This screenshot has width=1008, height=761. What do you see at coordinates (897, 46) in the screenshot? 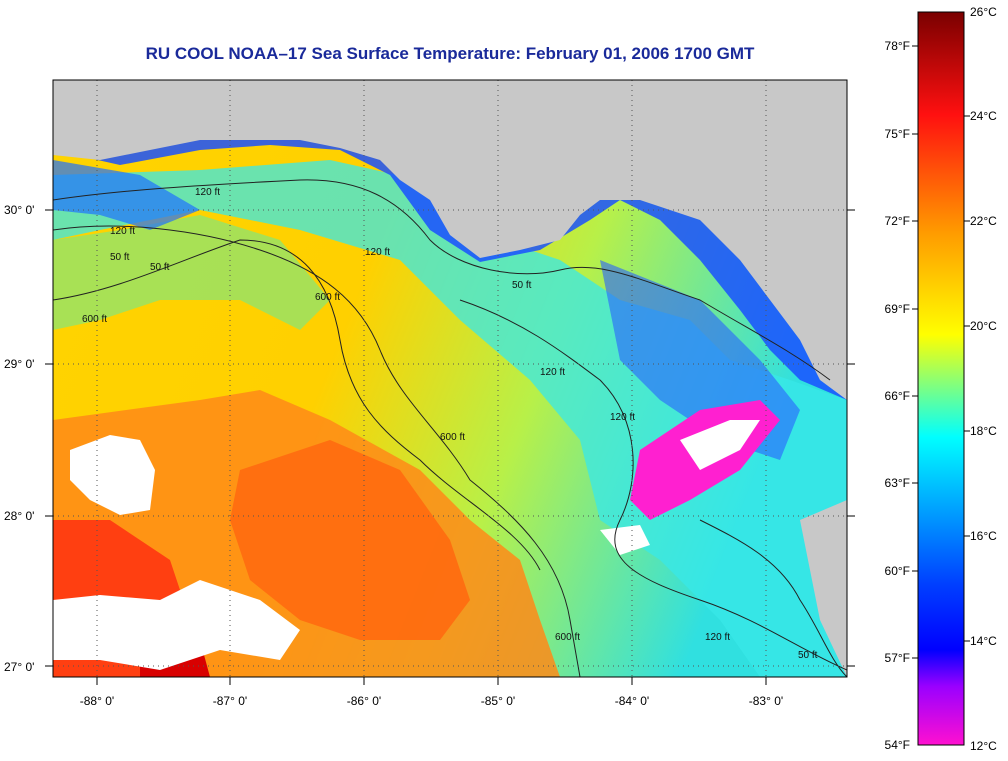
I see `f-label: 78°F` at bounding box center [897, 46].